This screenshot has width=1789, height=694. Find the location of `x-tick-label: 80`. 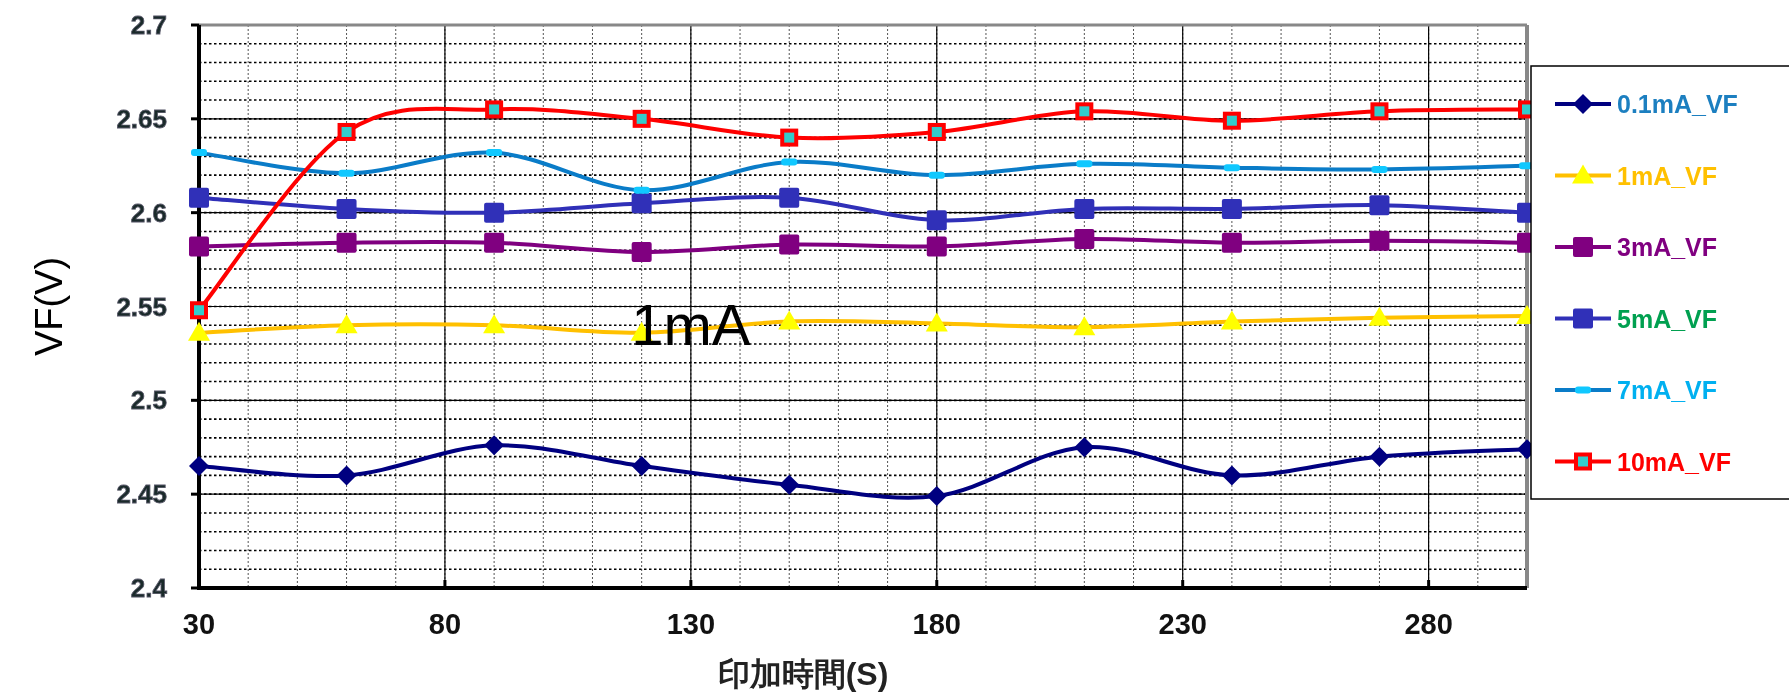

x-tick-label: 80 is located at coordinates (445, 624).